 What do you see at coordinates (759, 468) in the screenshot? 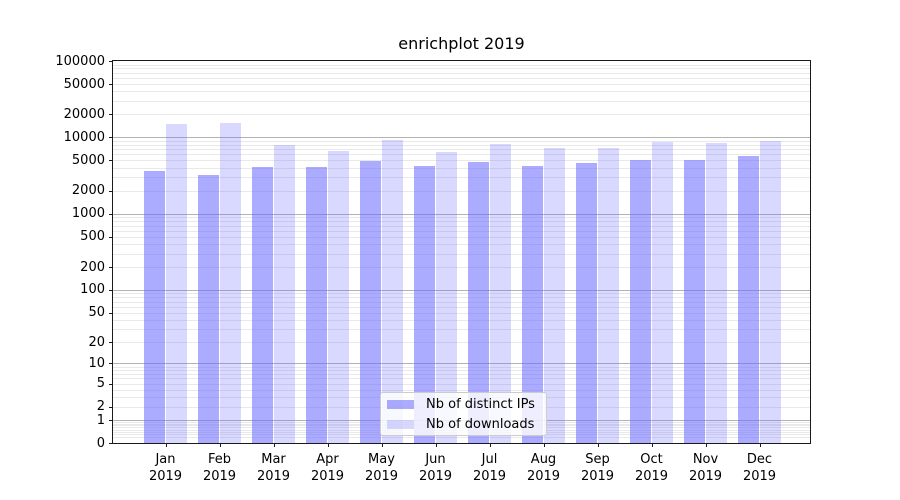
I see `x-tick-label: Dec 2019` at bounding box center [759, 468].